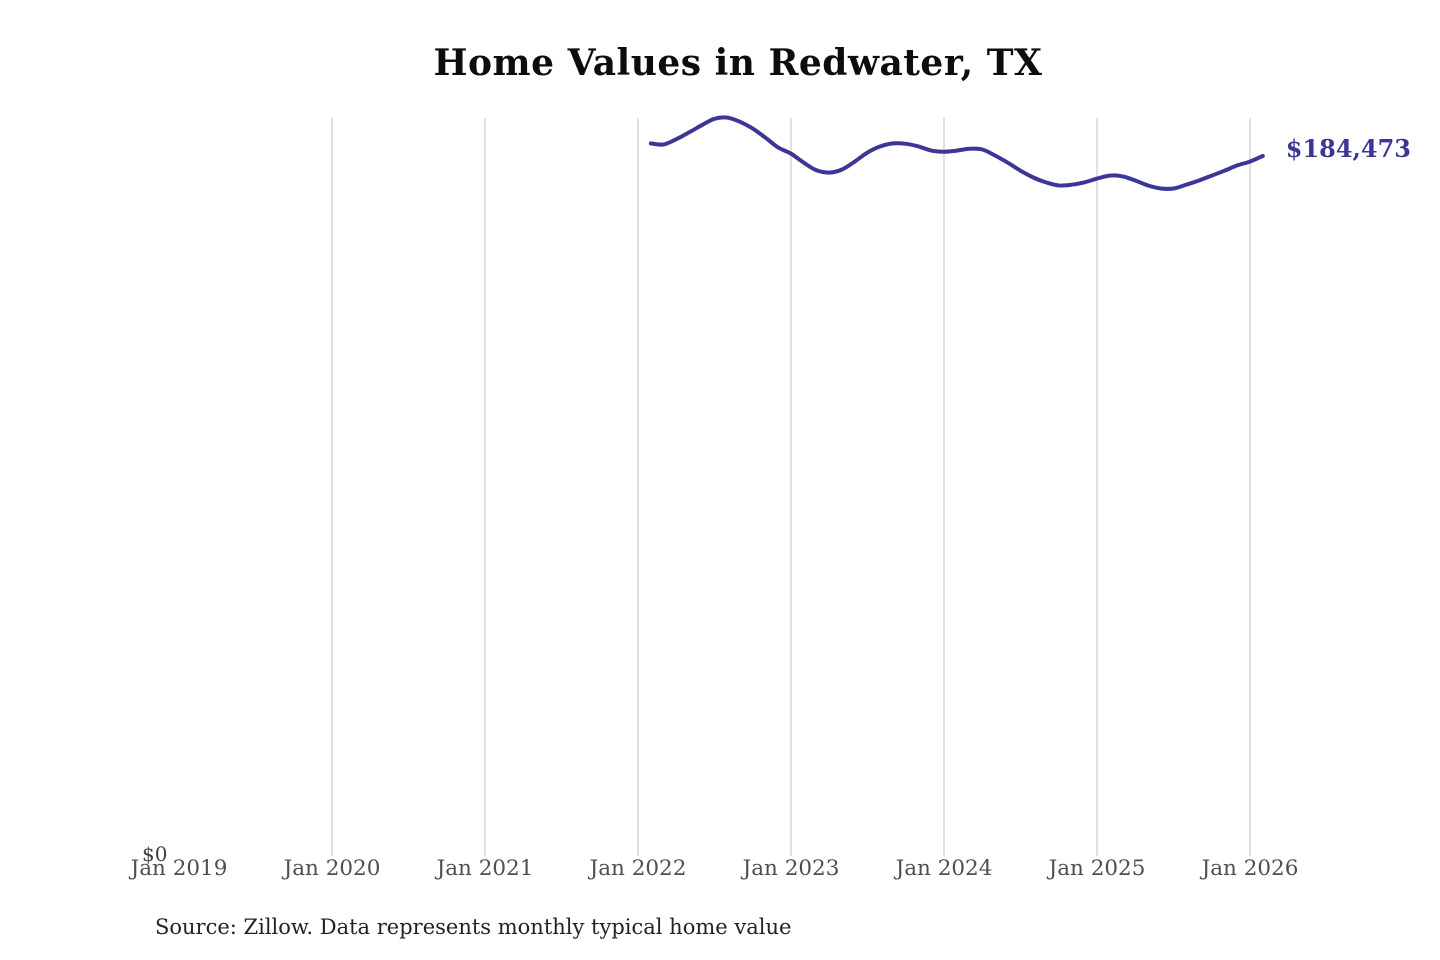  What do you see at coordinates (738, 63) in the screenshot?
I see `chart-title: Home Values in Redwater, TX` at bounding box center [738, 63].